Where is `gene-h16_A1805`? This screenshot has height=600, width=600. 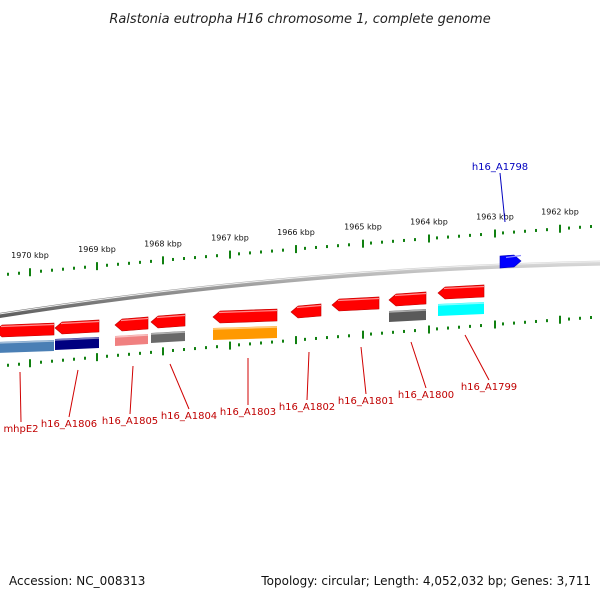 gene-h16_A1805 is located at coordinates (131, 331).